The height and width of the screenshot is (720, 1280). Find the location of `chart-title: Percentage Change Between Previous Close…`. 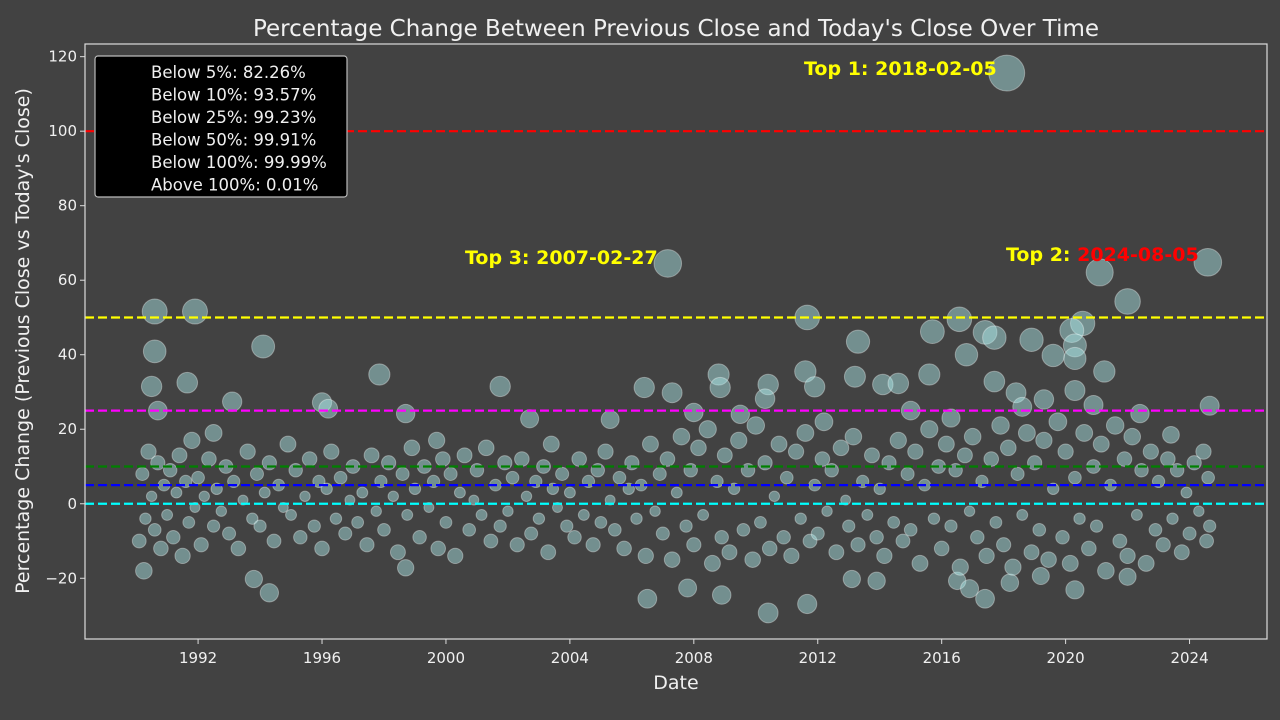

chart-title: Percentage Change Between Previous Close… is located at coordinates (676, 29).